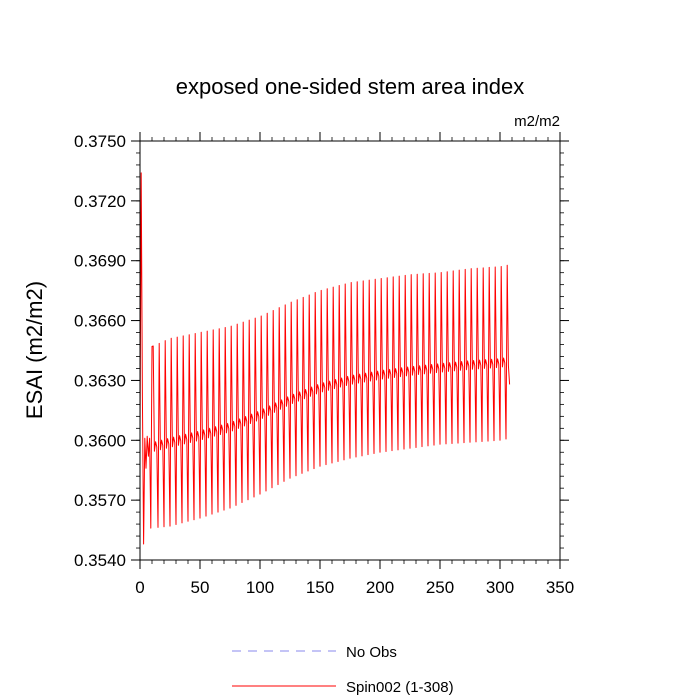 The height and width of the screenshot is (700, 700). Describe the element at coordinates (380, 587) in the screenshot. I see `x-tick-label: 200` at that location.